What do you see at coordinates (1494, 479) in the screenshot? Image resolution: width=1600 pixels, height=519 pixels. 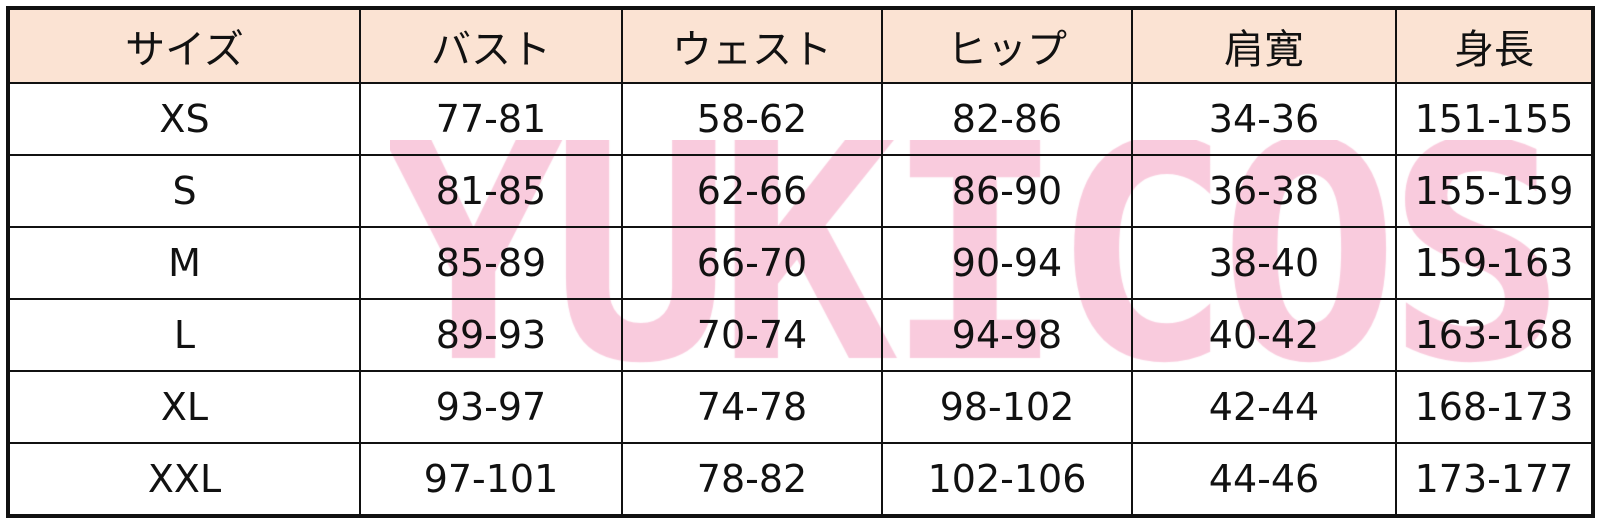 I see `cell-height: 173-177` at bounding box center [1494, 479].